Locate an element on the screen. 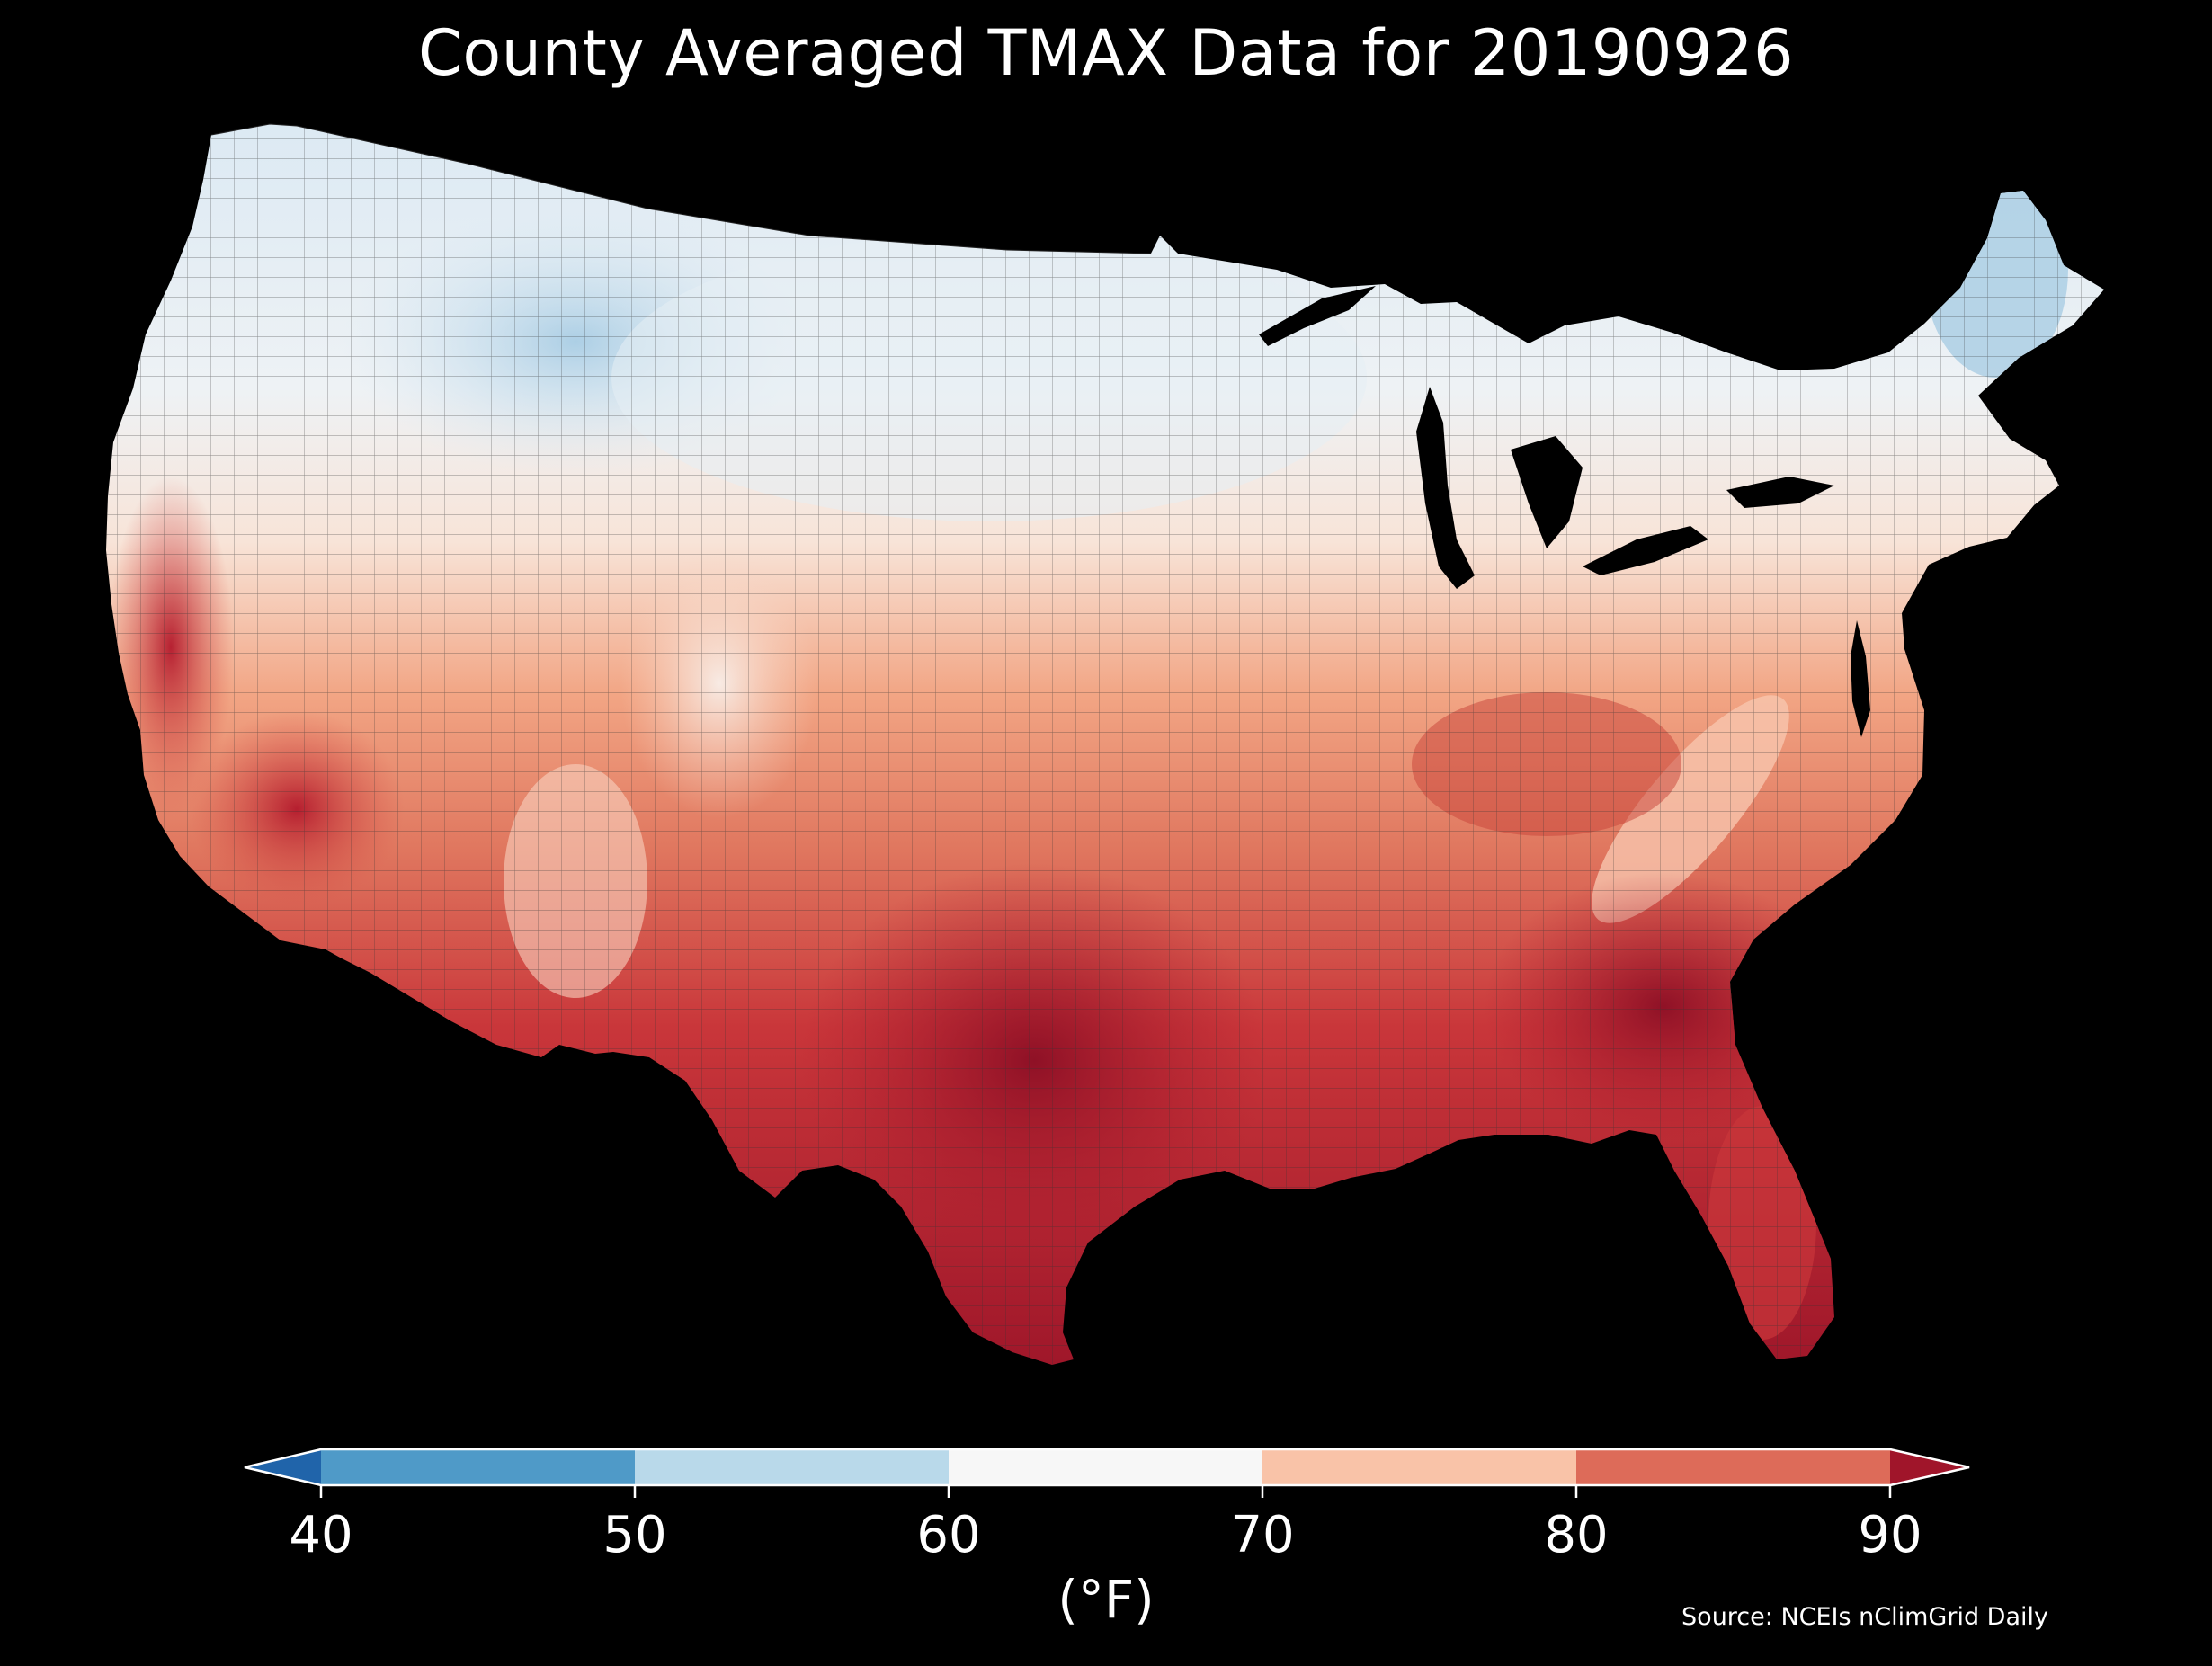 This screenshot has width=2212, height=1666. colorbar-tick-label: 40 is located at coordinates (320, 1535).